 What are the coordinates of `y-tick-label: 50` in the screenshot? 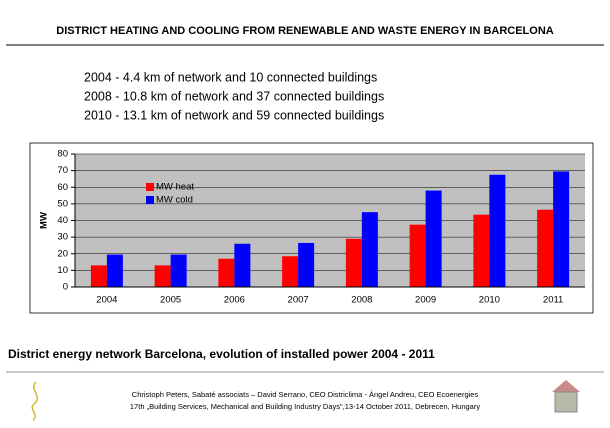 It's located at (62, 203).